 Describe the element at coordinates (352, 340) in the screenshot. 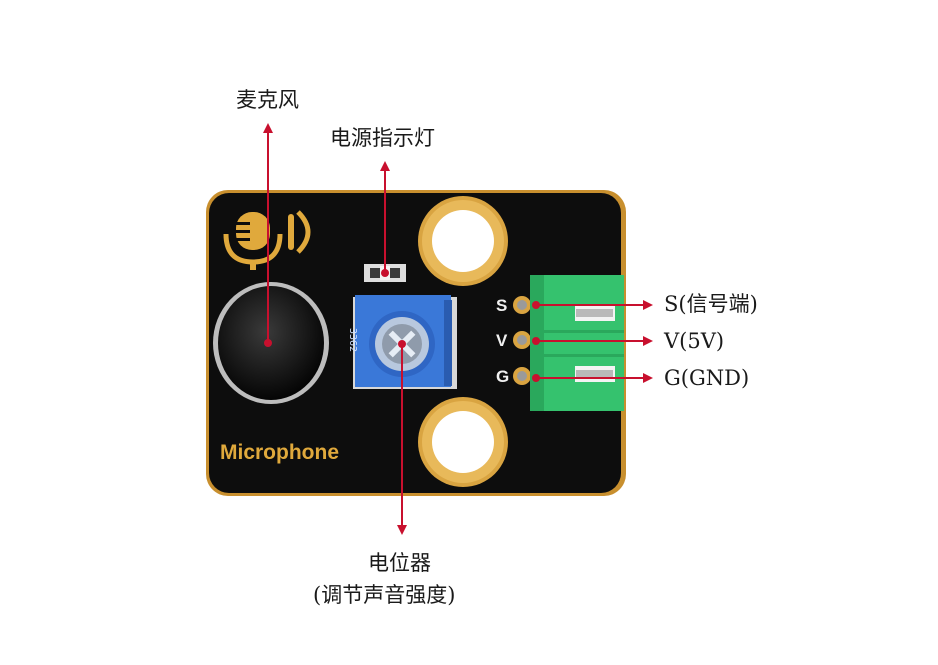

I see `pot-code: 3362` at that location.